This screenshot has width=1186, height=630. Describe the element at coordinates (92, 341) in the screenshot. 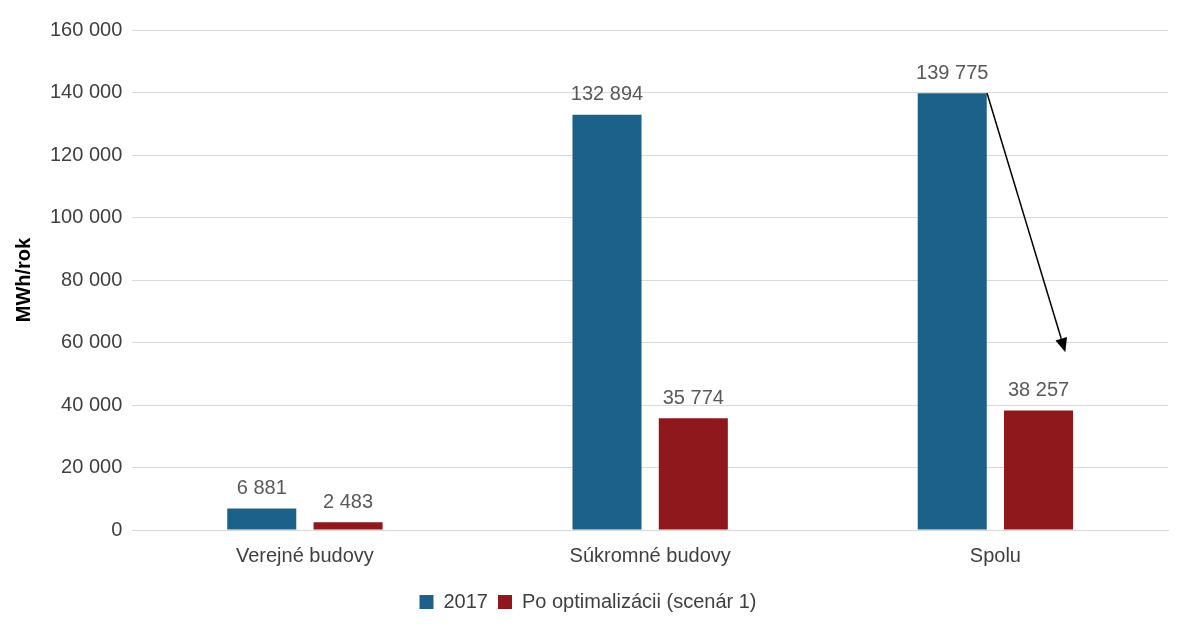

I see `y-tick-label: 60 000` at that location.